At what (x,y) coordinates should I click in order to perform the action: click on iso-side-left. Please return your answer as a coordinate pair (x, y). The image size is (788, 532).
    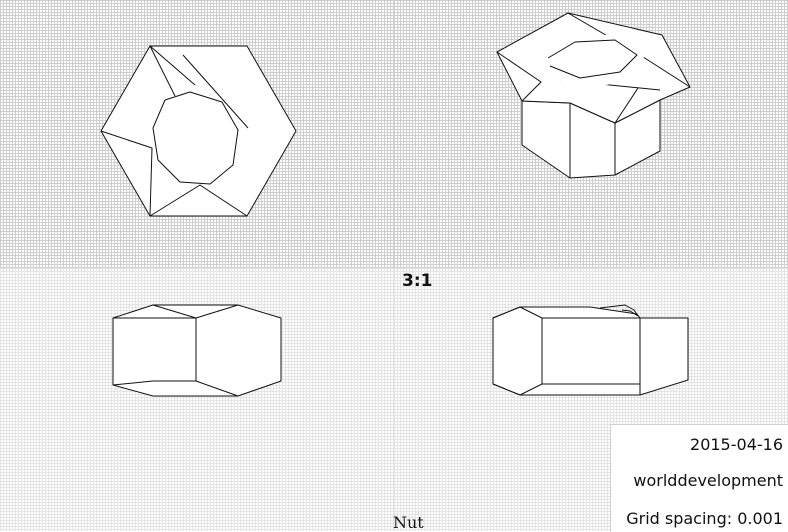
    Looking at the image, I should click on (546, 139).